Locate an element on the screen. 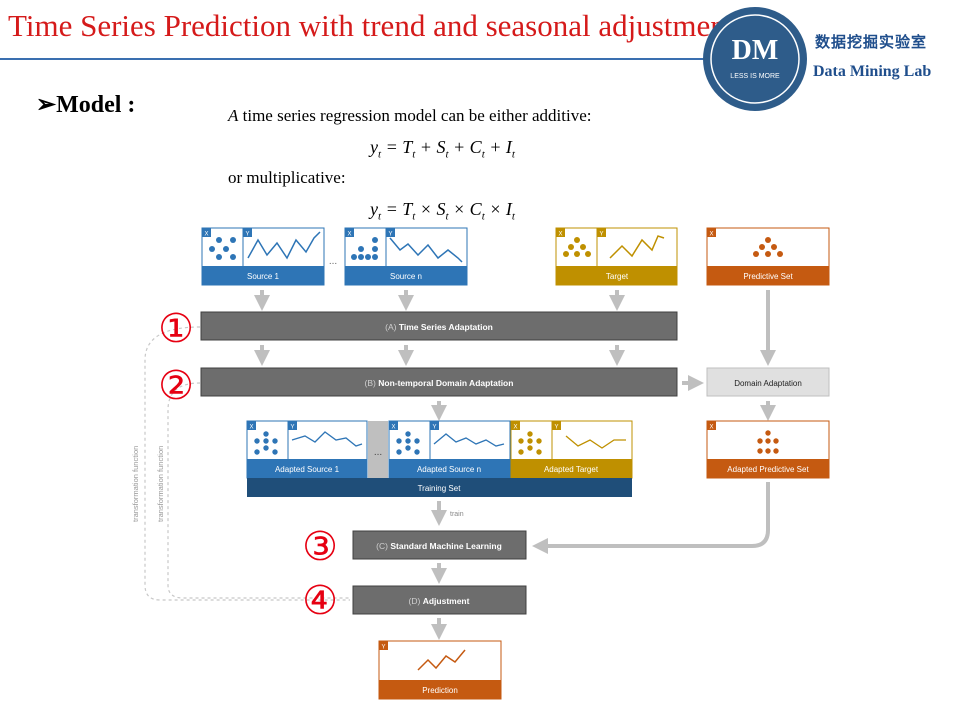 The height and width of the screenshot is (720, 960). lab-name-chinese: 数据挖掘实验室 is located at coordinates (871, 42).